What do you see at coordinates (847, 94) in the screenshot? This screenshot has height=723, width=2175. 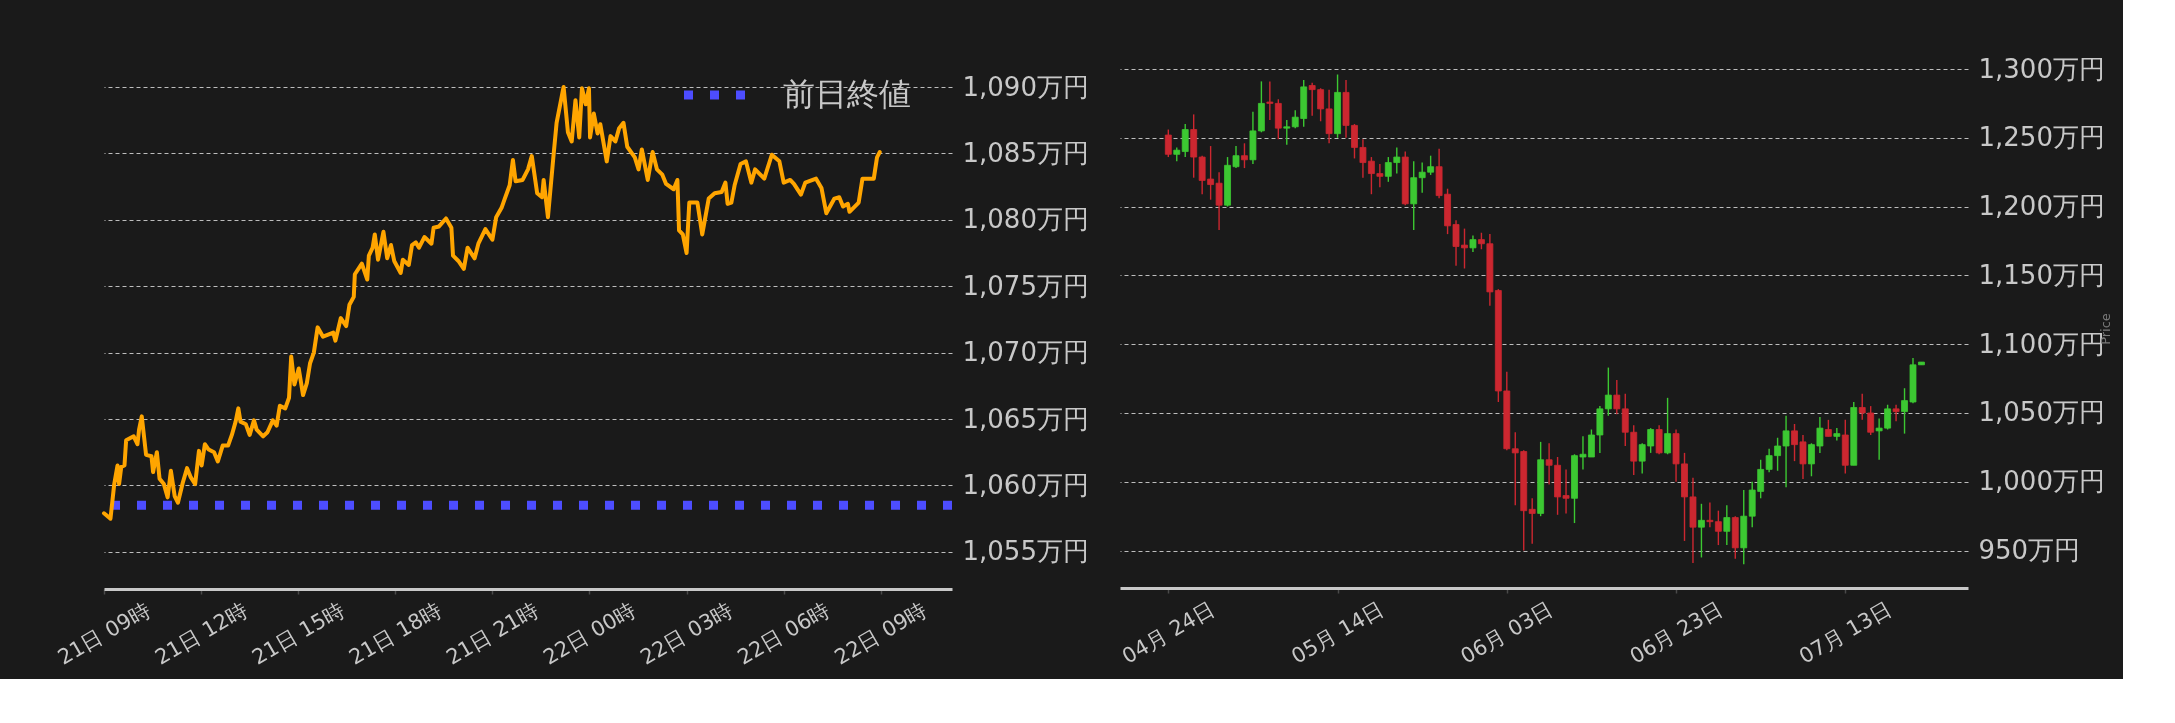 I see `legend-label: 前日終値` at bounding box center [847, 94].